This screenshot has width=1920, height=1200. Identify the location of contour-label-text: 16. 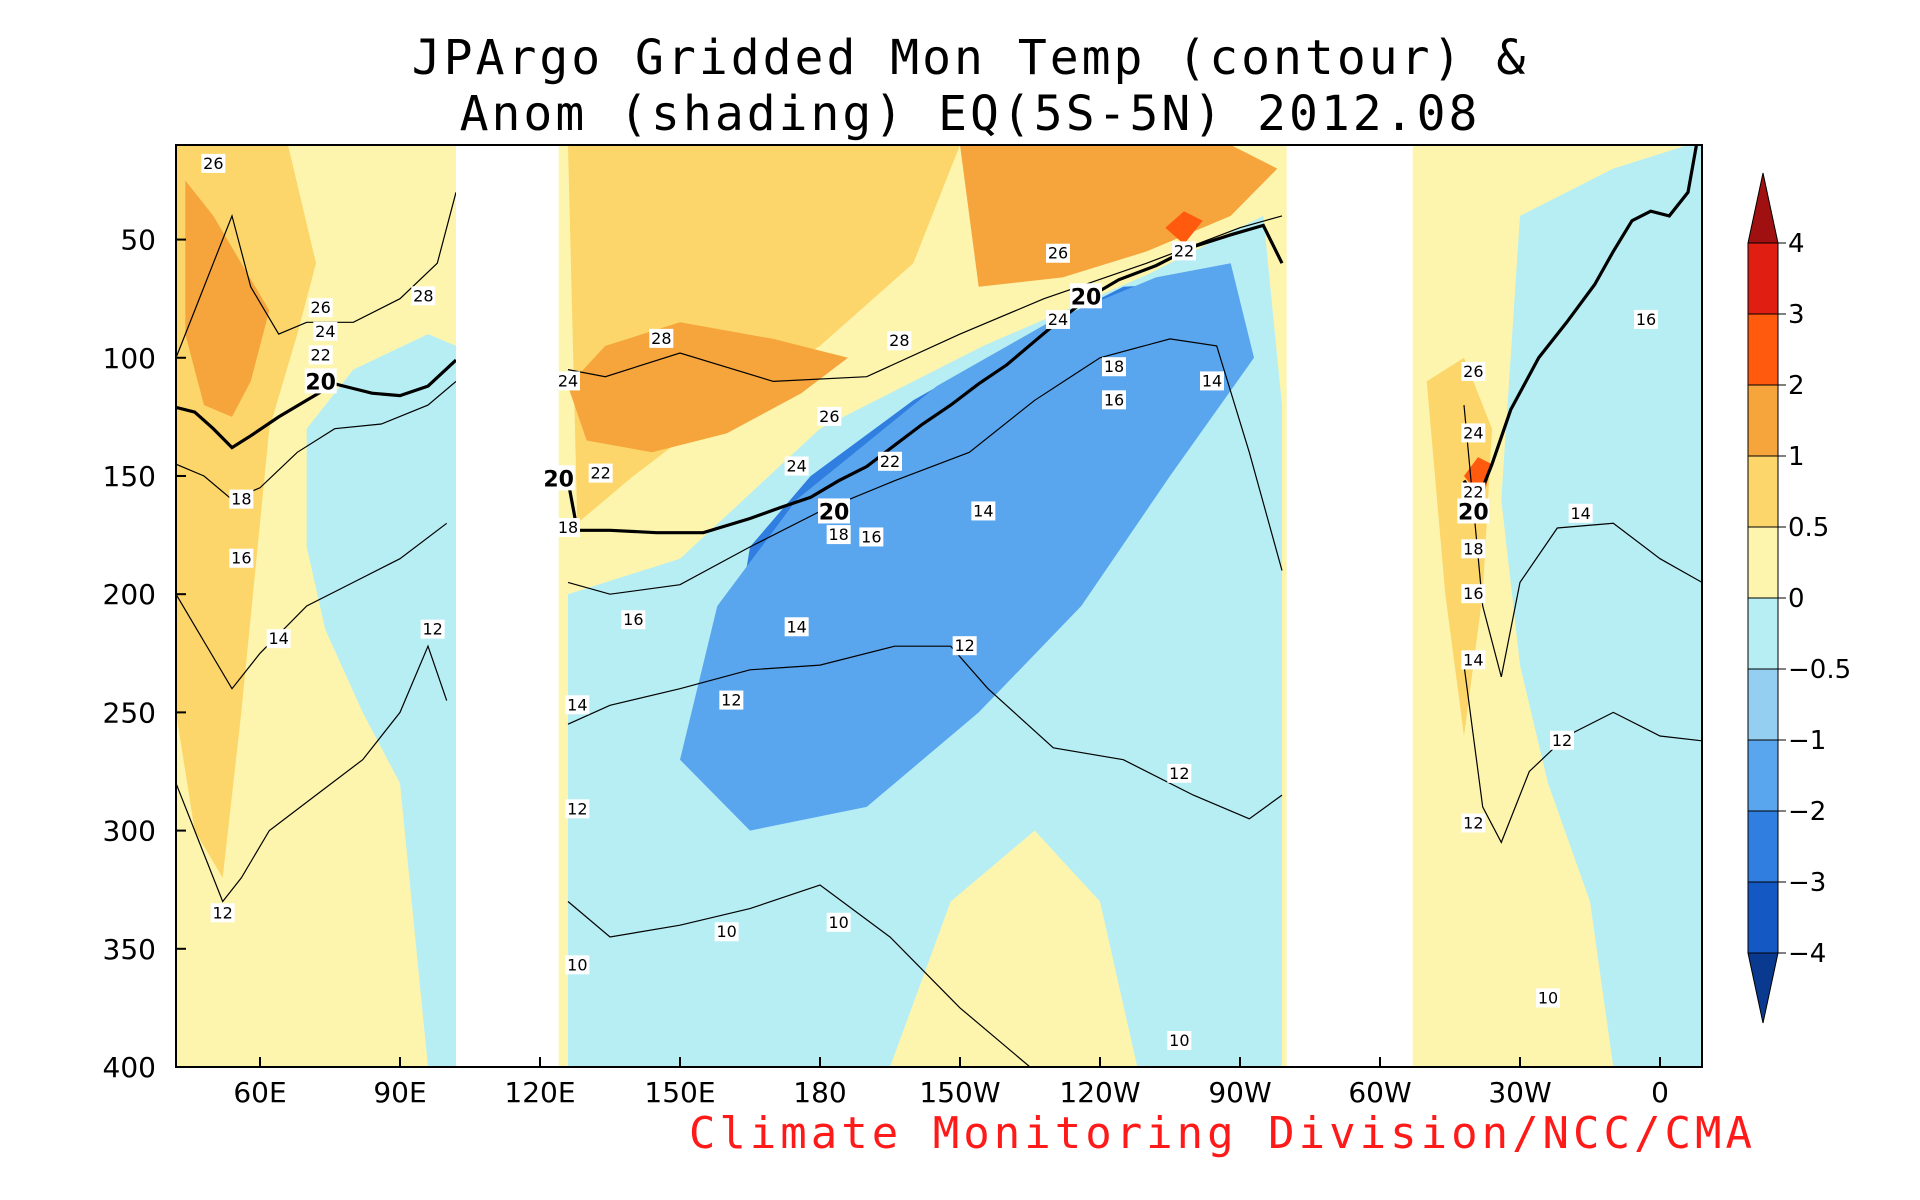
(633, 619).